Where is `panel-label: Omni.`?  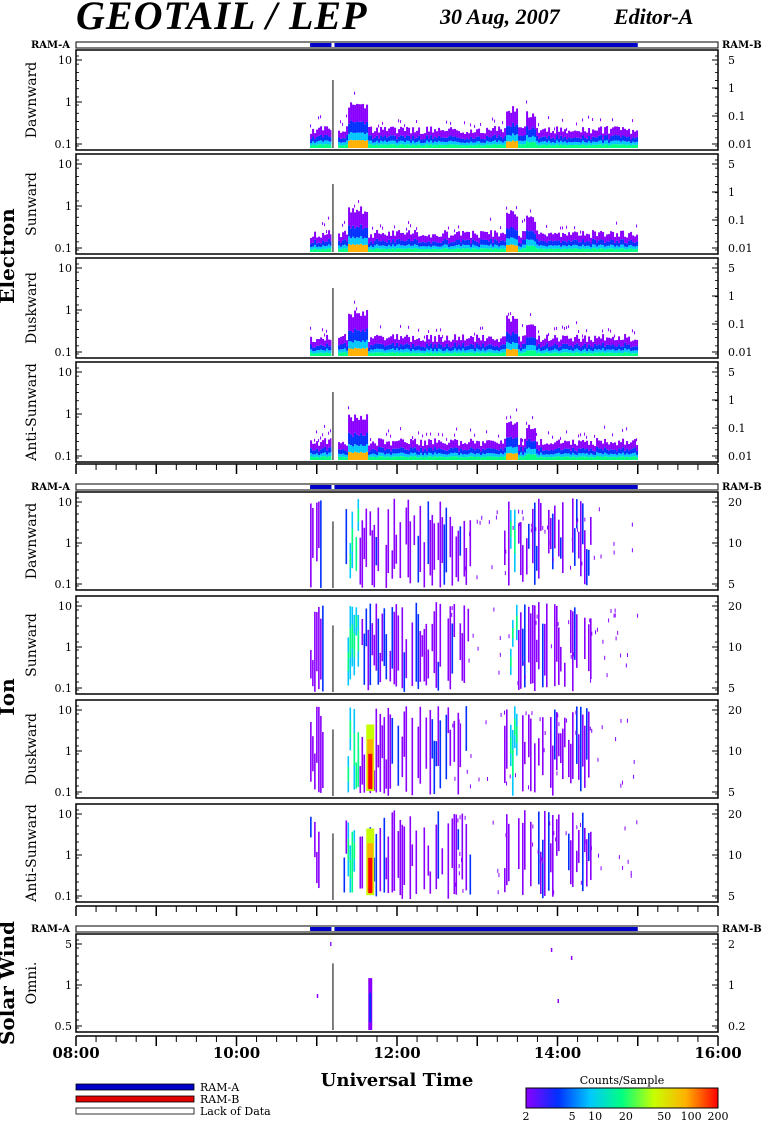
panel-label: Omni. is located at coordinates (32, 983).